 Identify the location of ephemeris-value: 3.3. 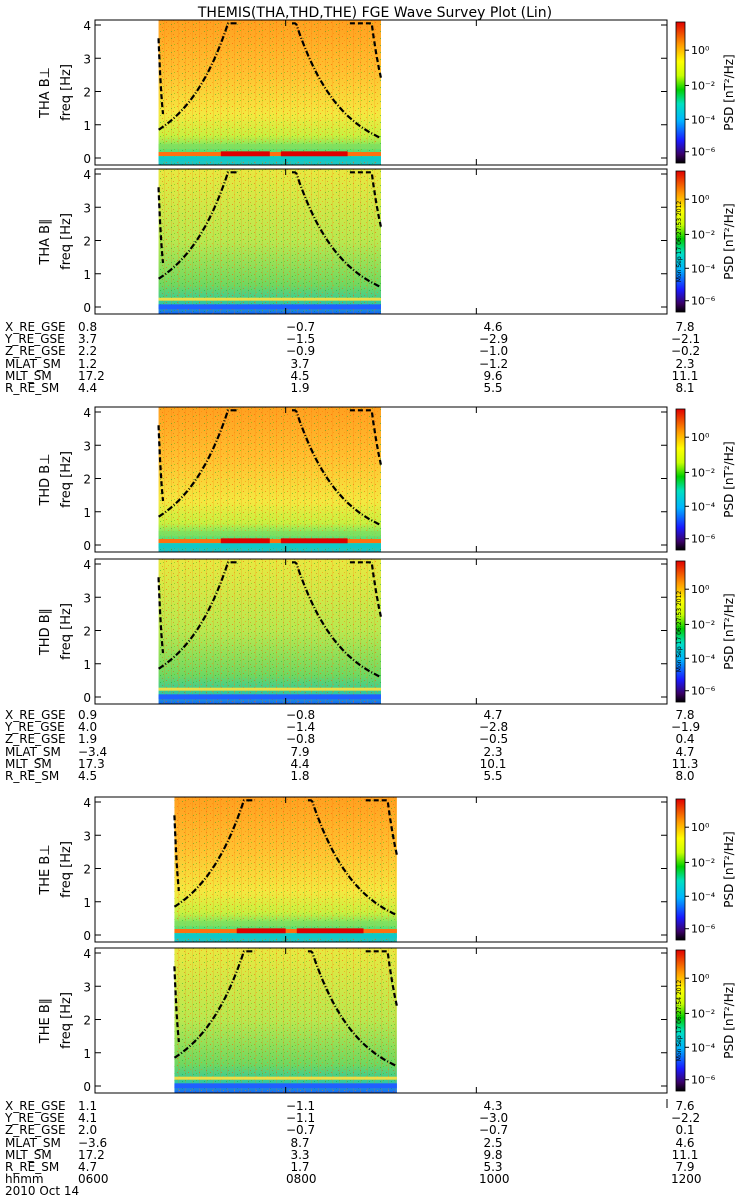
(300, 1154).